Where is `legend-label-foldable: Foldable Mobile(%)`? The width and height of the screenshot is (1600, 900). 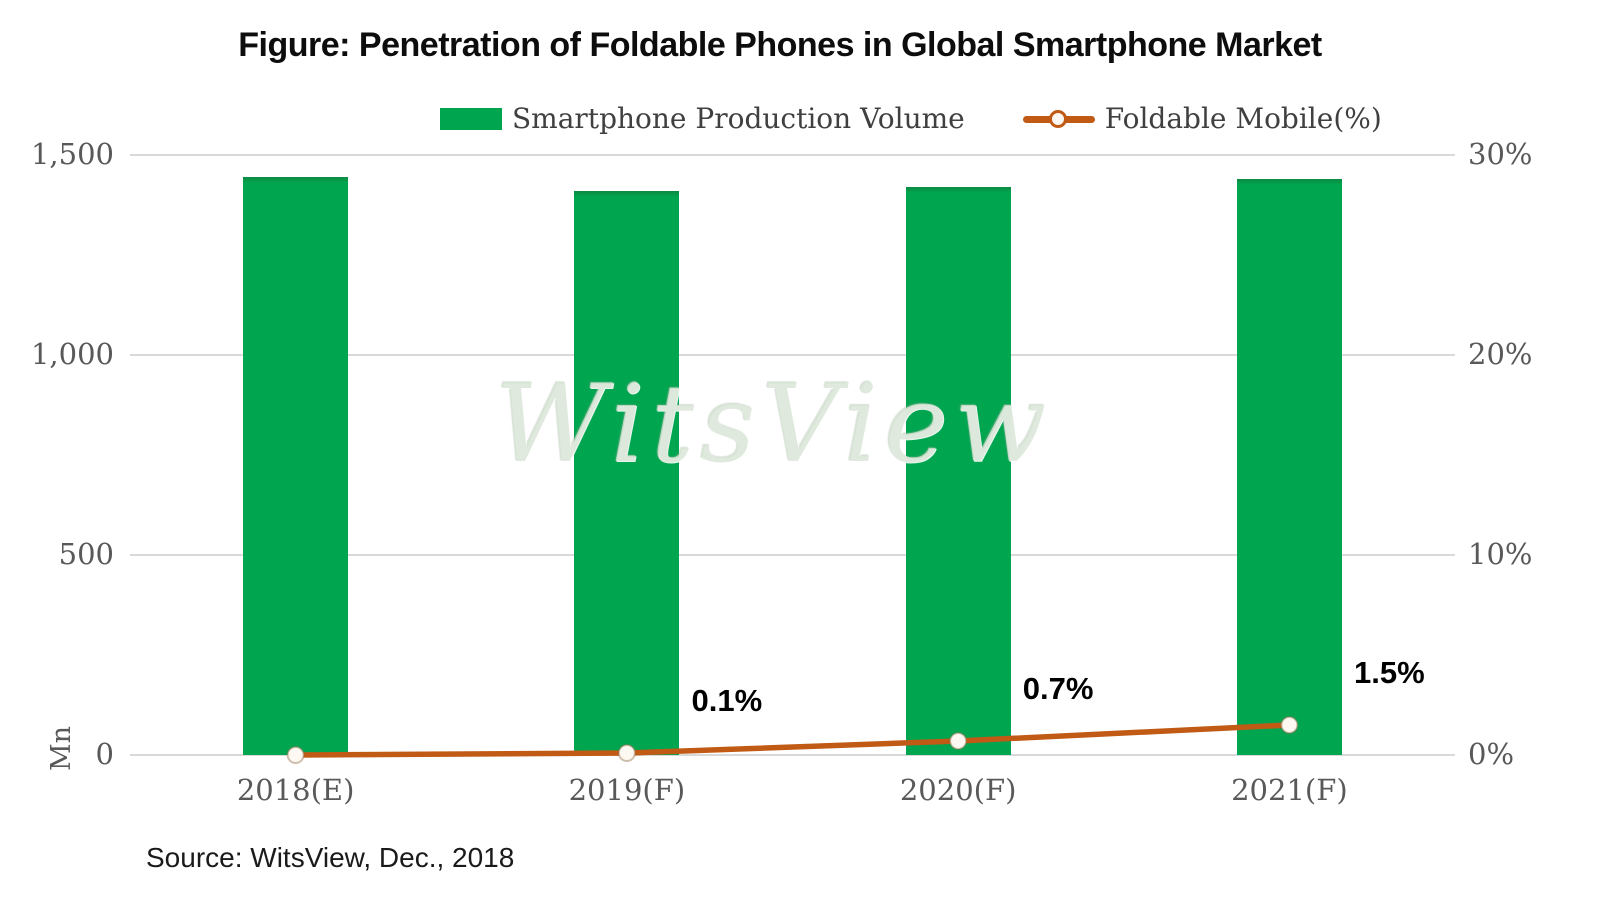
legend-label-foldable: Foldable Mobile(%) is located at coordinates (1243, 118).